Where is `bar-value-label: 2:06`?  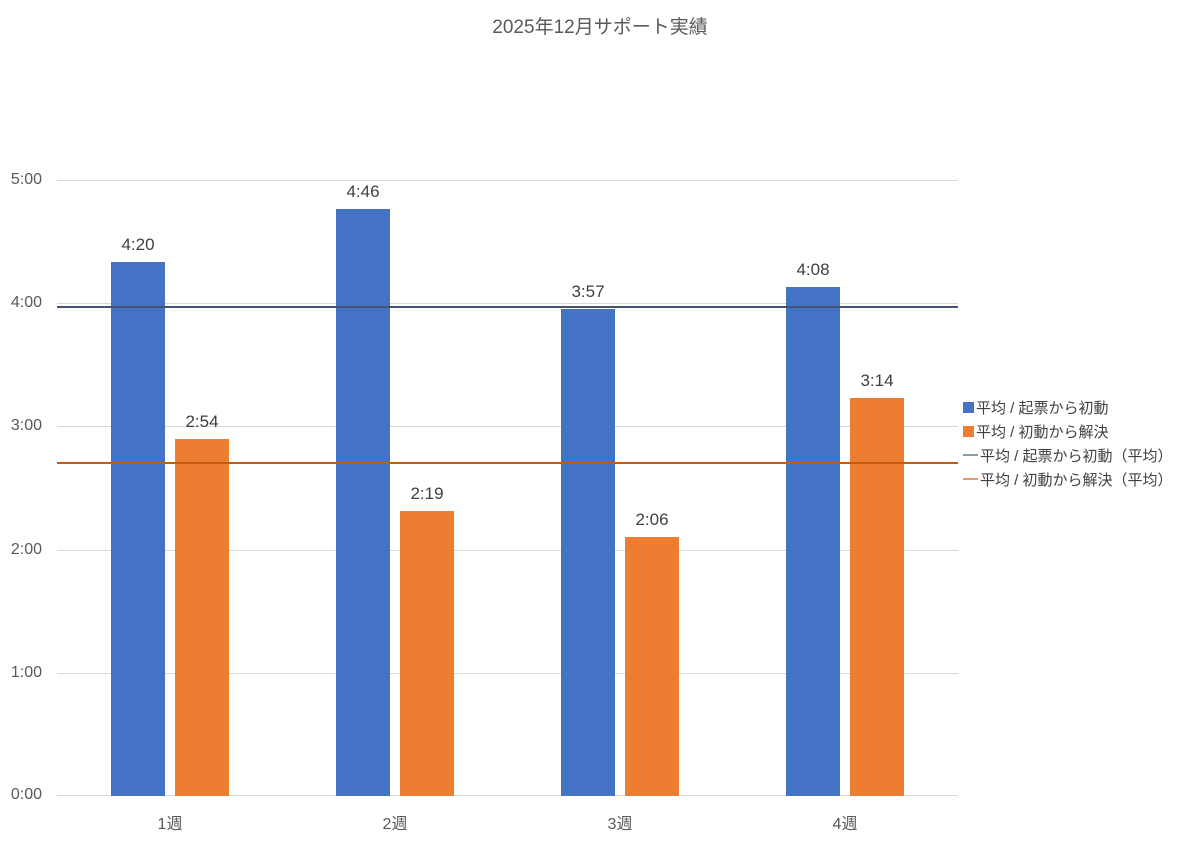 bar-value-label: 2:06 is located at coordinates (652, 519).